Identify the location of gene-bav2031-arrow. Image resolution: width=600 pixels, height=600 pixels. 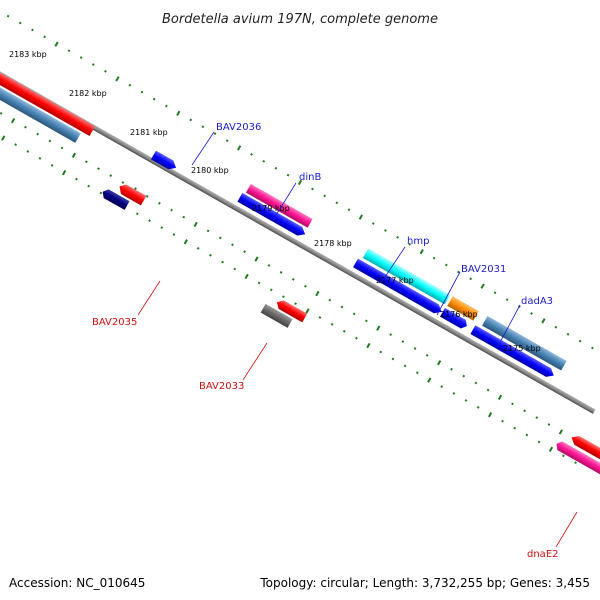
(463, 308).